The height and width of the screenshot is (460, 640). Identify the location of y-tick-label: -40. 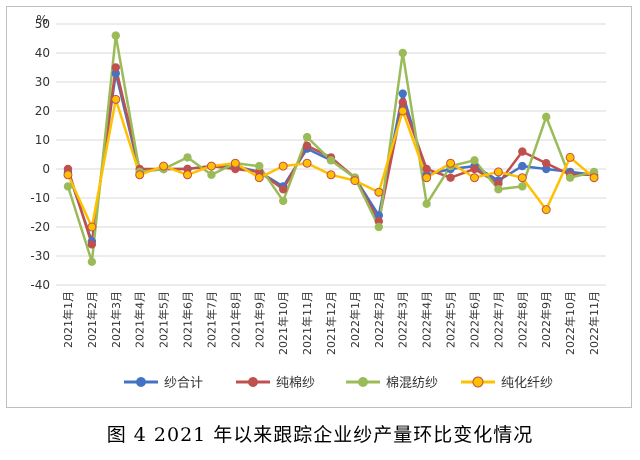
(40, 285).